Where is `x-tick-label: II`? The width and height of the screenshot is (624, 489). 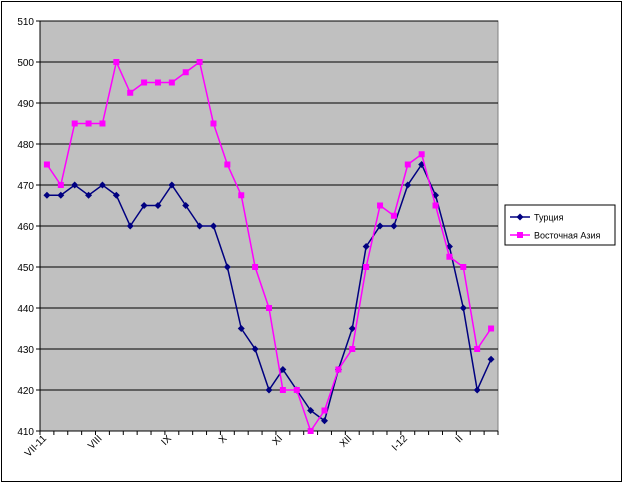 x-tick-label: II is located at coordinates (460, 439).